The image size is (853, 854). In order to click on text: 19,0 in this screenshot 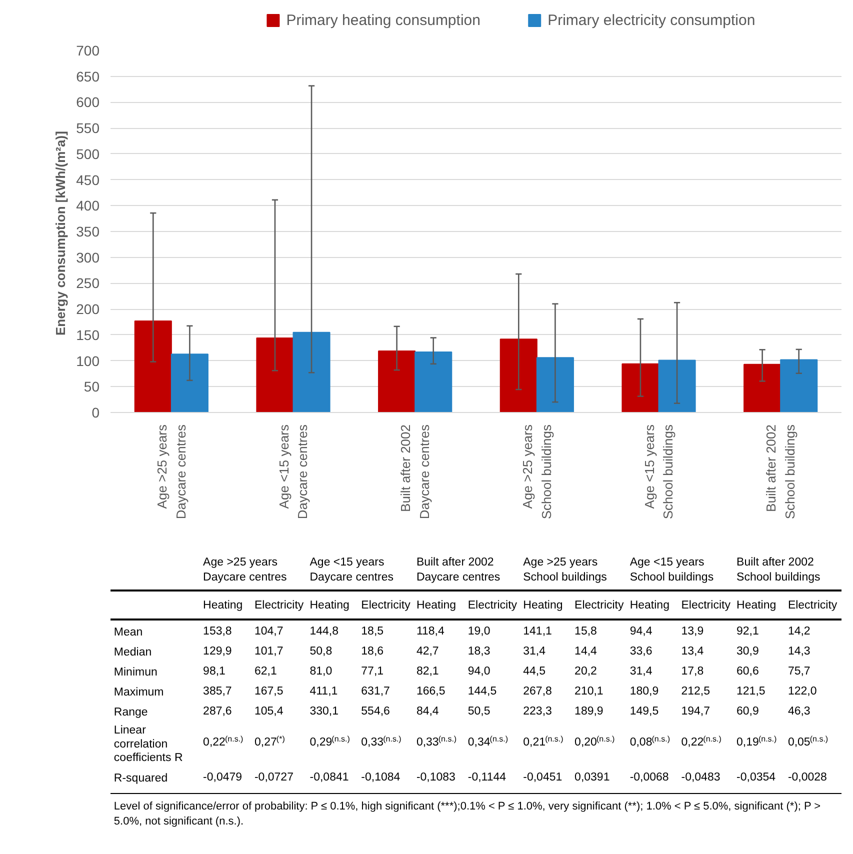, I will do `click(479, 632)`.